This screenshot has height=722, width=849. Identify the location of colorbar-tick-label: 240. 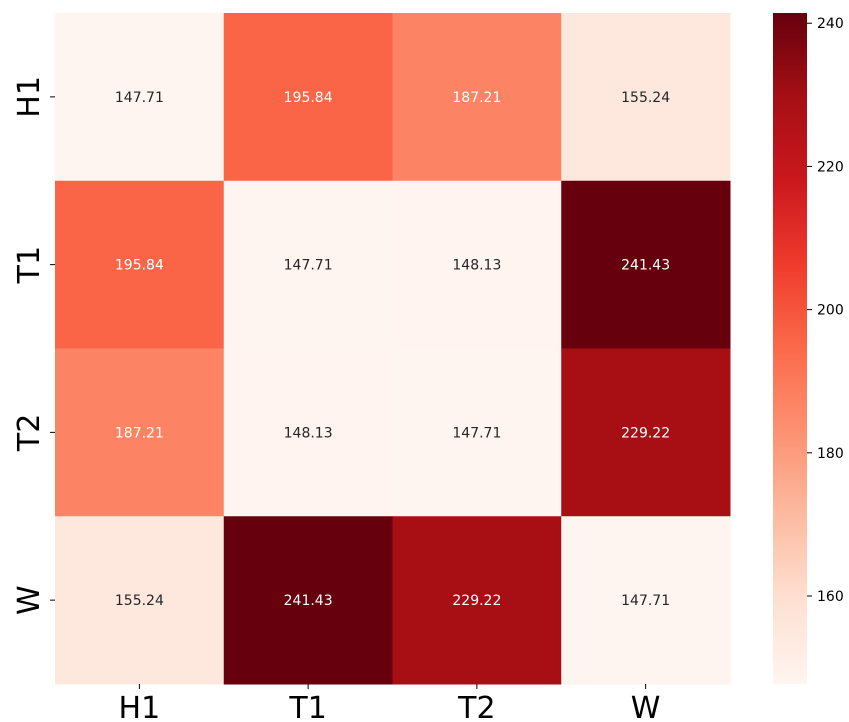
(830, 24).